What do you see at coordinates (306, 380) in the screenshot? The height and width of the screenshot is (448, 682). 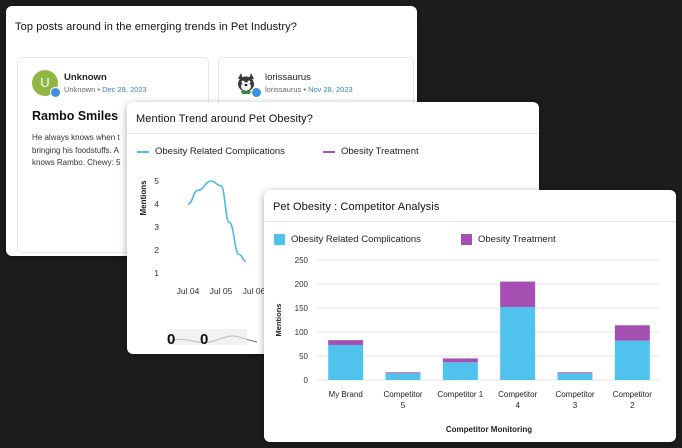 I see `y-tick-label: 0` at bounding box center [306, 380].